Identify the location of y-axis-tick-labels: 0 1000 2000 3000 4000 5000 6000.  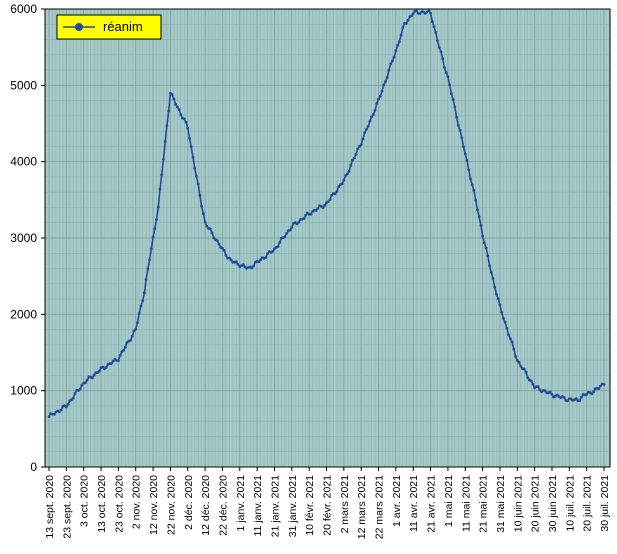
(23, 238).